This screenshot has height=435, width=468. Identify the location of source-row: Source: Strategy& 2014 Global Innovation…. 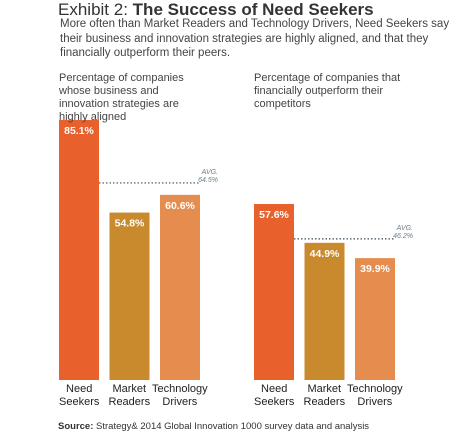
(213, 426).